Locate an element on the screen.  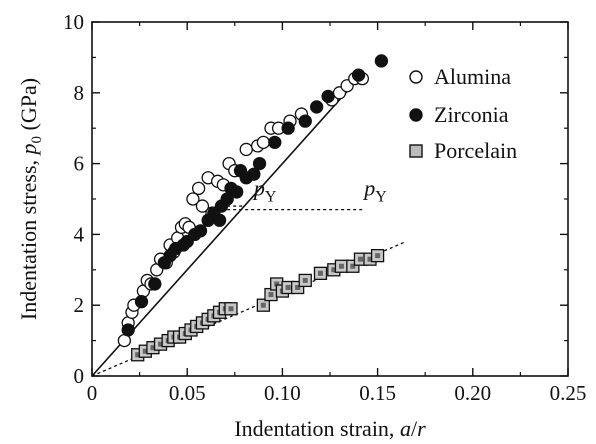
y-tick-label: 0 is located at coordinates (79, 376).